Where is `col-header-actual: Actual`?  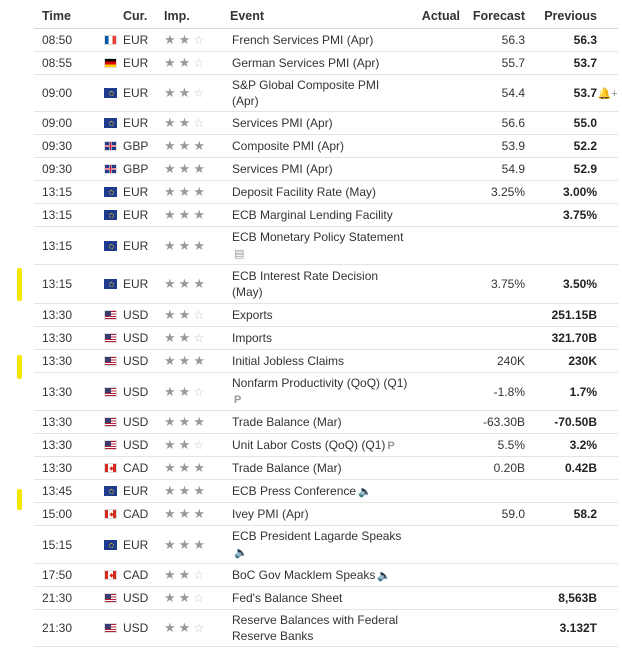
col-header-actual: Actual is located at coordinates (434, 16).